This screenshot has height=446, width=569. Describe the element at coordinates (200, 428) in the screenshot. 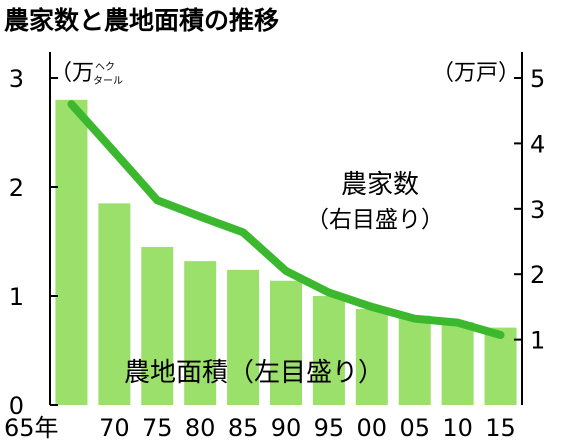

I see `x-tick-label-3: 80` at that location.